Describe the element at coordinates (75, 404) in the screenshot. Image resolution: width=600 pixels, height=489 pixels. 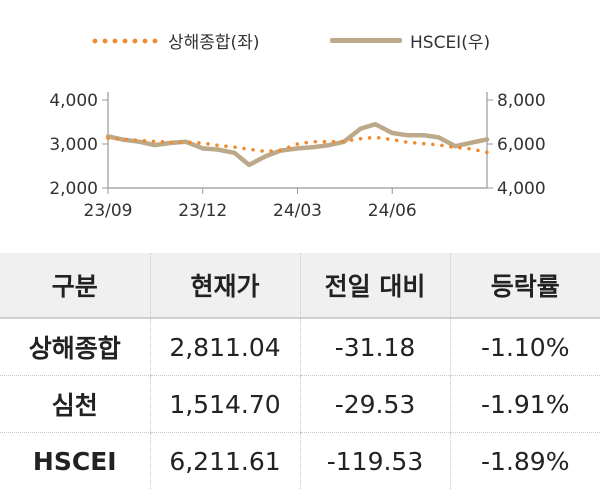
I see `row-name: 심천` at that location.